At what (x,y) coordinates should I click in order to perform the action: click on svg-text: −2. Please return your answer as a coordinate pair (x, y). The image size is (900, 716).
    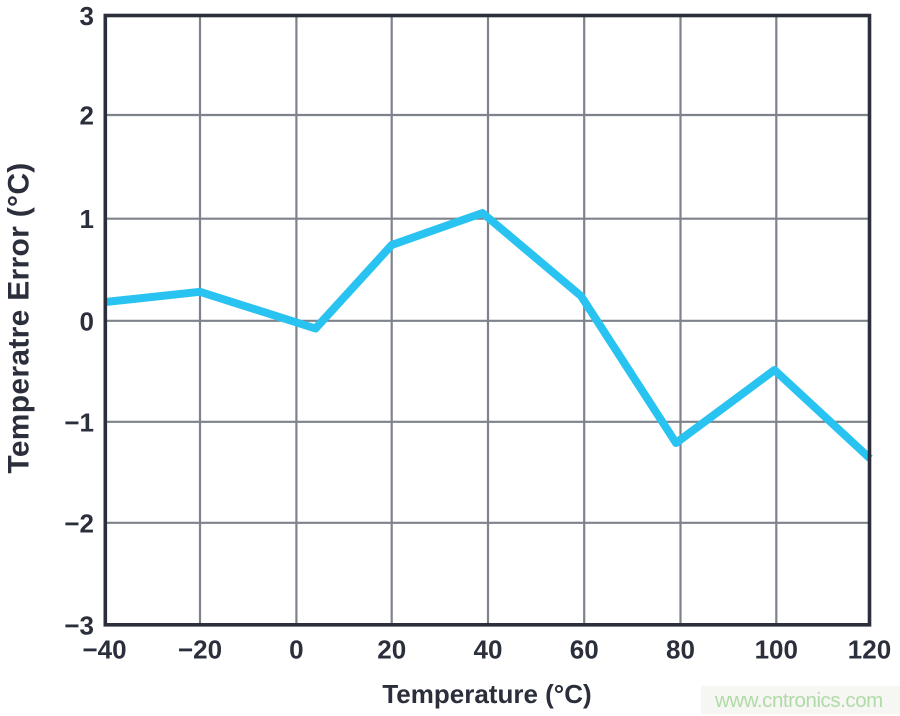
    Looking at the image, I should click on (79, 523).